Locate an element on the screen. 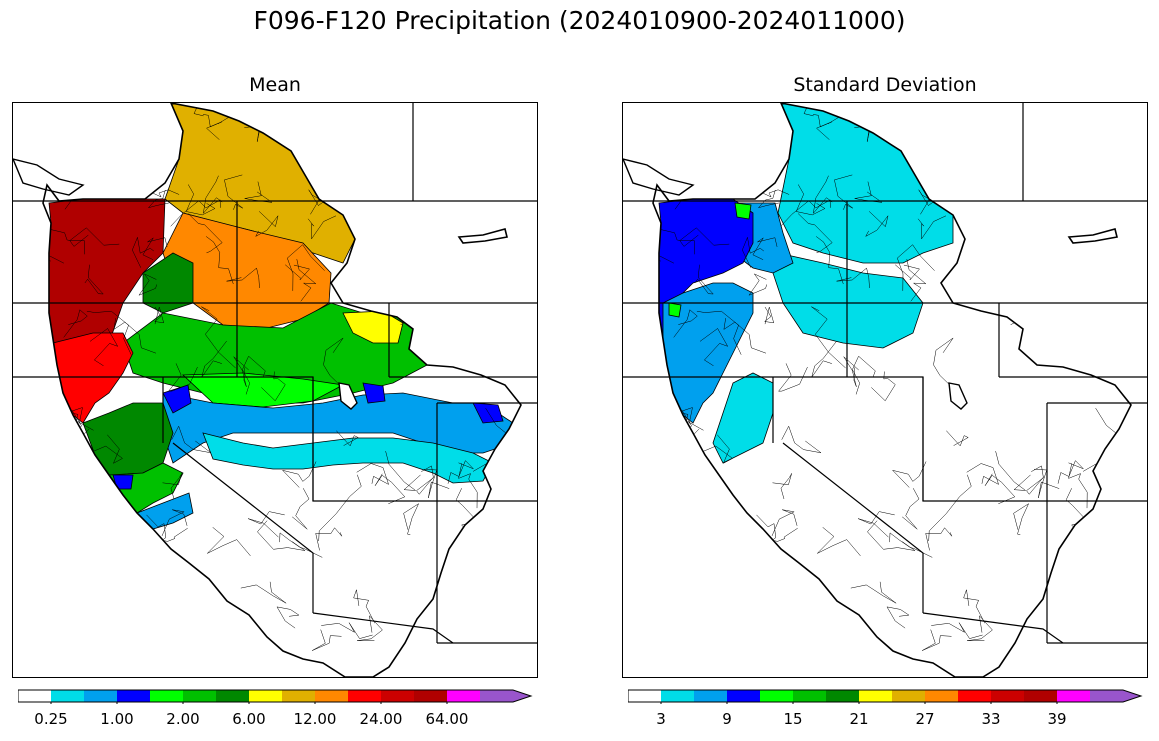  stddev-colorbar-tick-label: 33 is located at coordinates (991, 719).